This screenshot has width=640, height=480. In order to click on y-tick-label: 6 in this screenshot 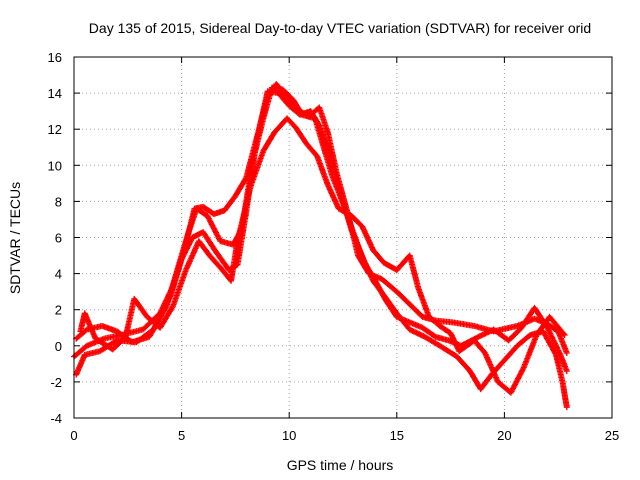, I will do `click(58, 238)`.